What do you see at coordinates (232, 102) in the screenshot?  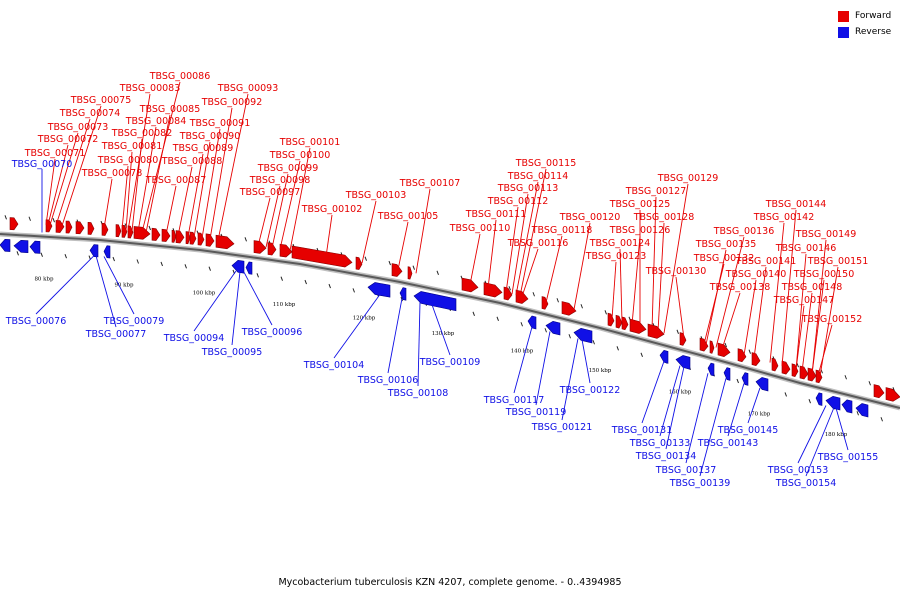 I see `gene-label: TBSG_00092` at bounding box center [232, 102].